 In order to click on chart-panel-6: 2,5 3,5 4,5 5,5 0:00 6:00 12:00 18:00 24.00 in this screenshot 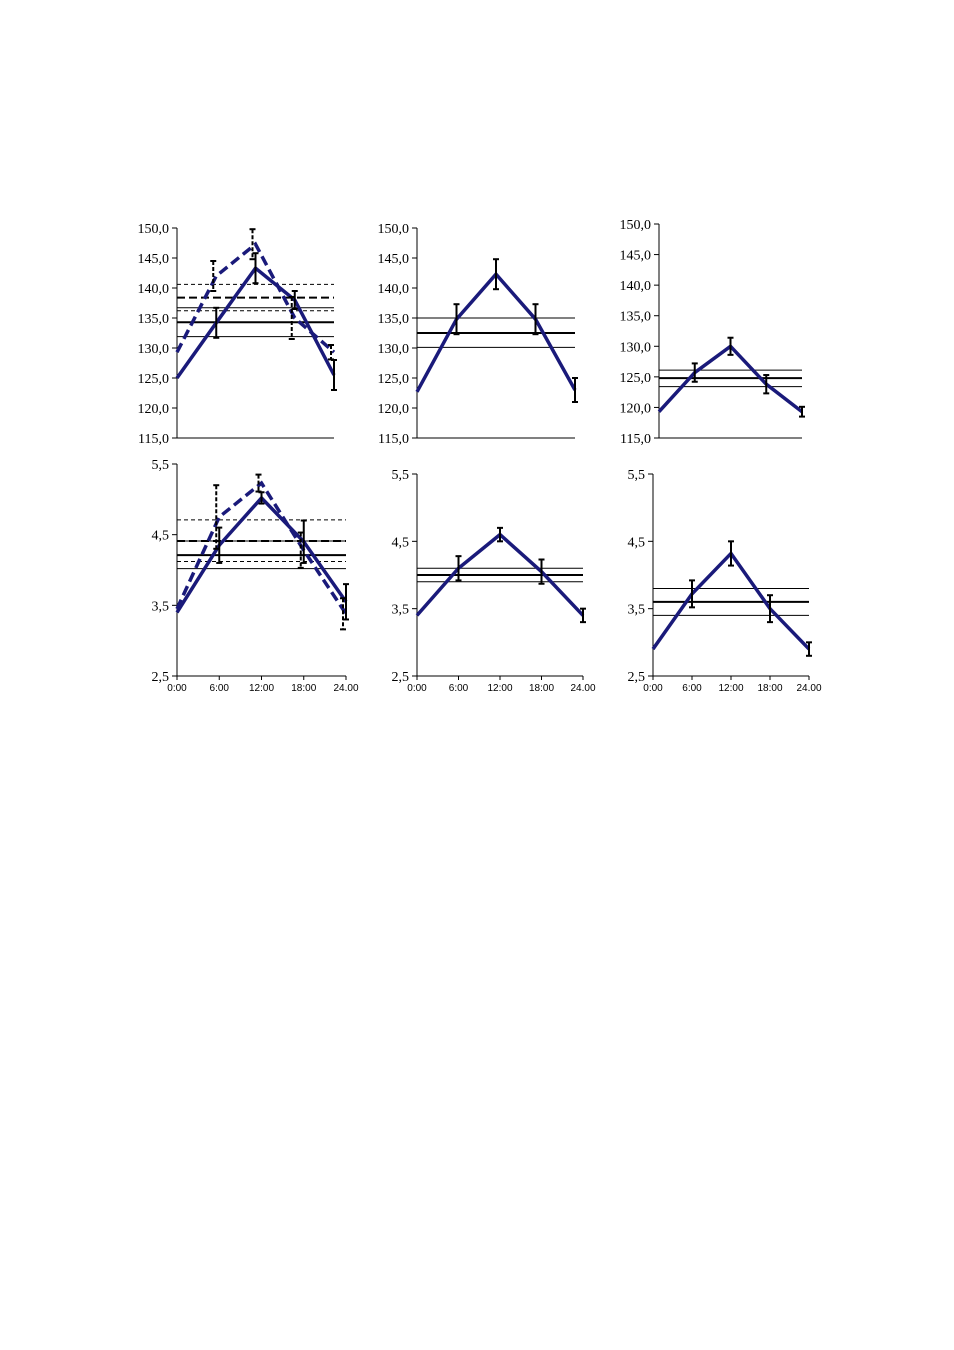, I will do `click(725, 581)`.